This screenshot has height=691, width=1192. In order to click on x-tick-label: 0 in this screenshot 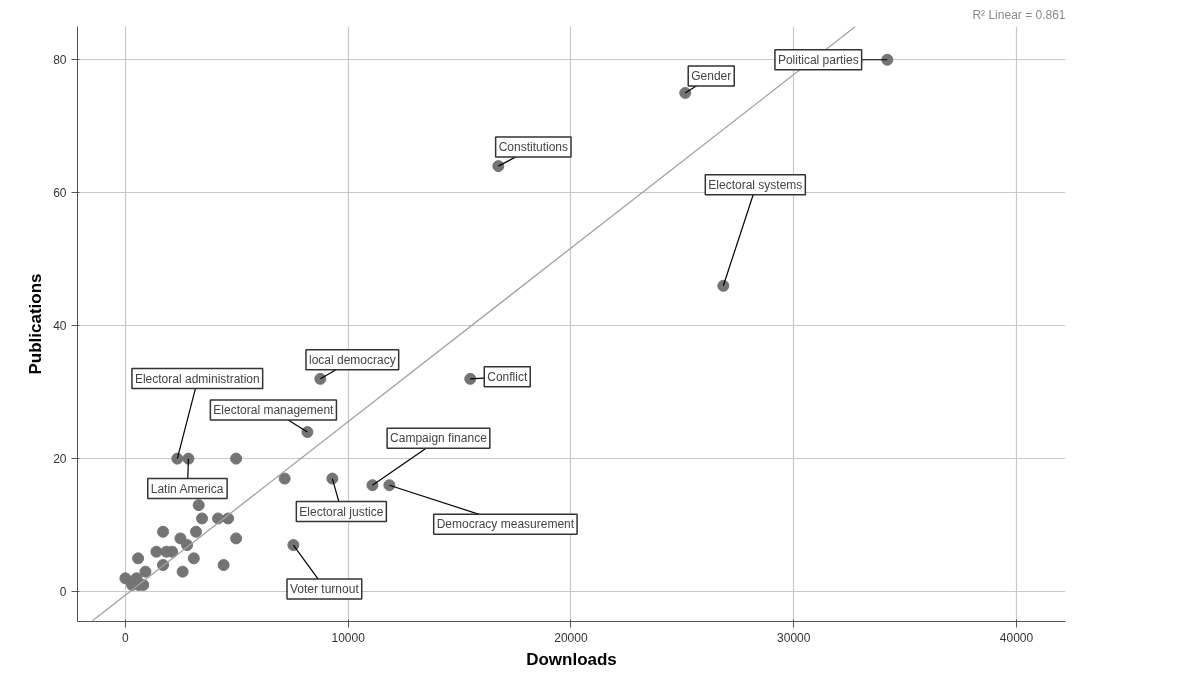, I will do `click(126, 637)`.